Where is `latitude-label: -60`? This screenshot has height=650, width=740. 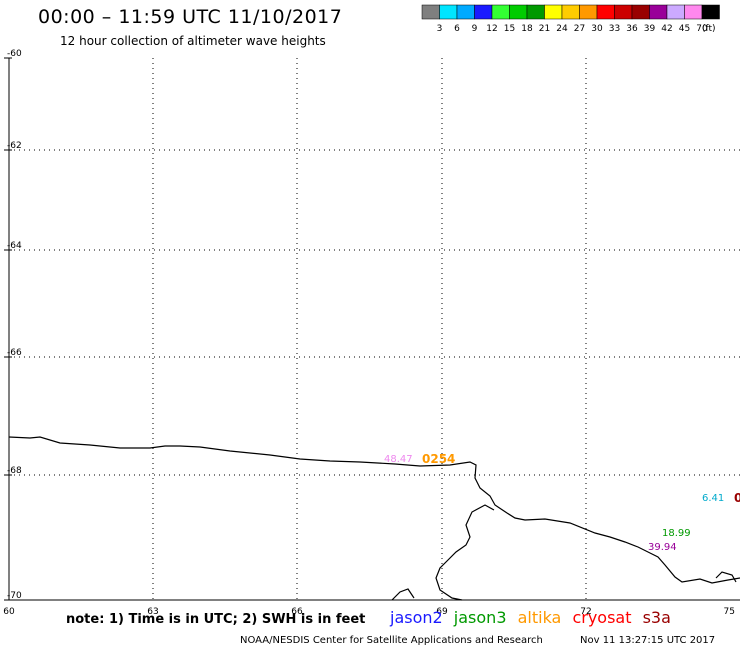 latitude-label: -60 is located at coordinates (14, 54).